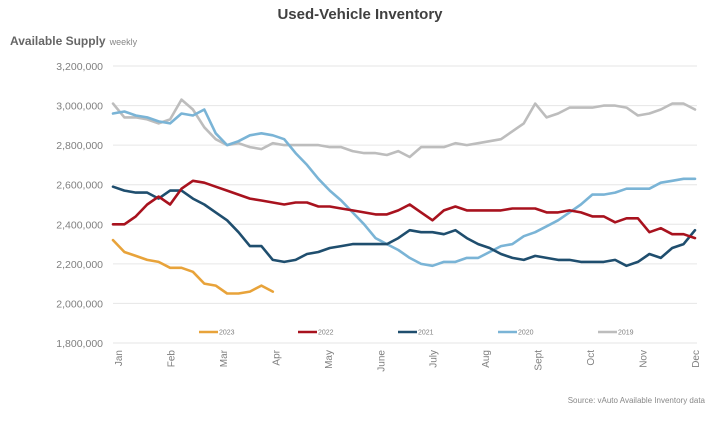 This screenshot has width=720, height=422. What do you see at coordinates (276, 357) in the screenshot?
I see `x-tick-label: Apr` at bounding box center [276, 357].